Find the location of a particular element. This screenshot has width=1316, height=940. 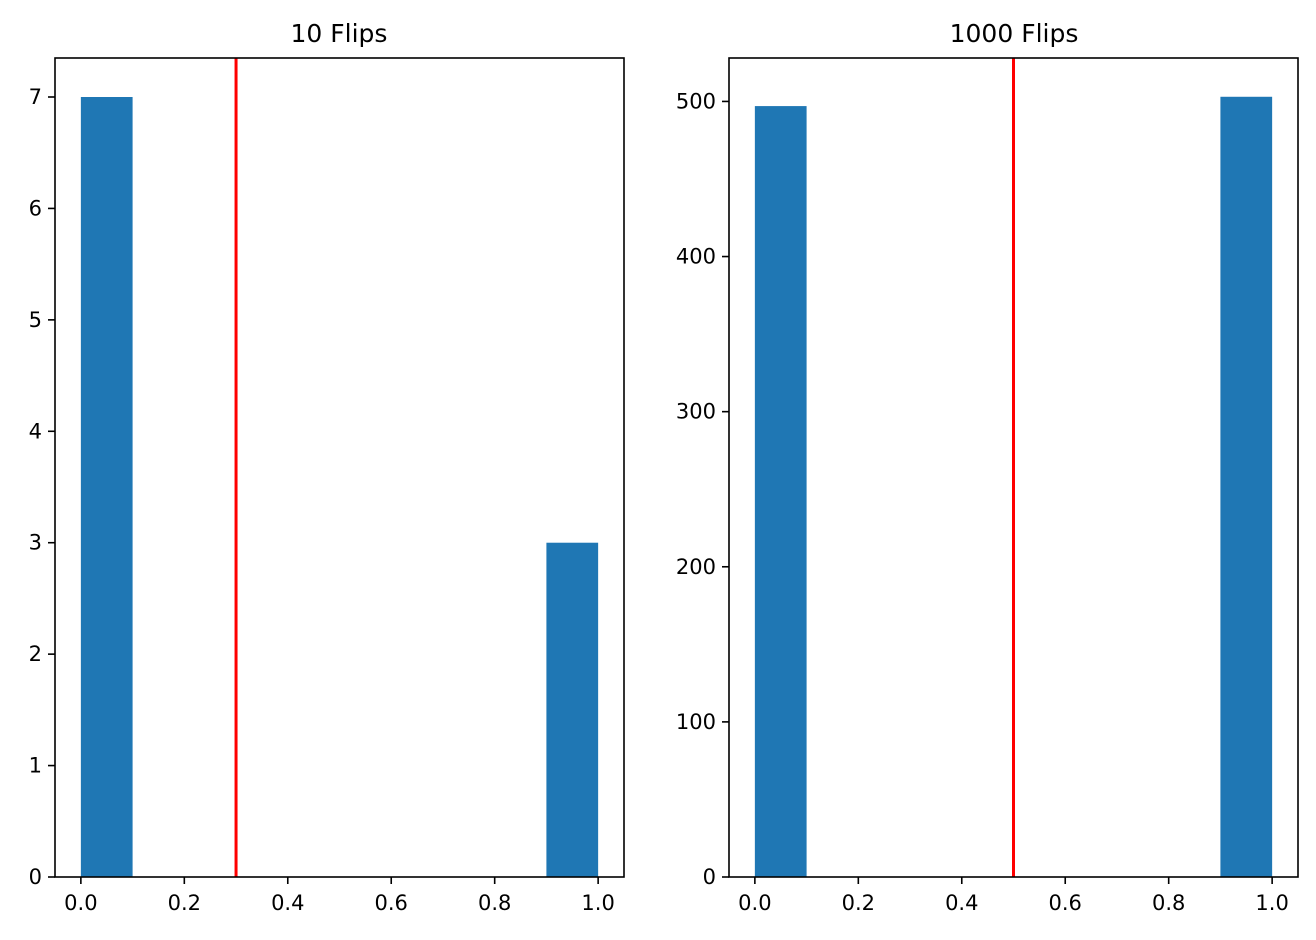

y-tick-label: 5 is located at coordinates (35, 320).